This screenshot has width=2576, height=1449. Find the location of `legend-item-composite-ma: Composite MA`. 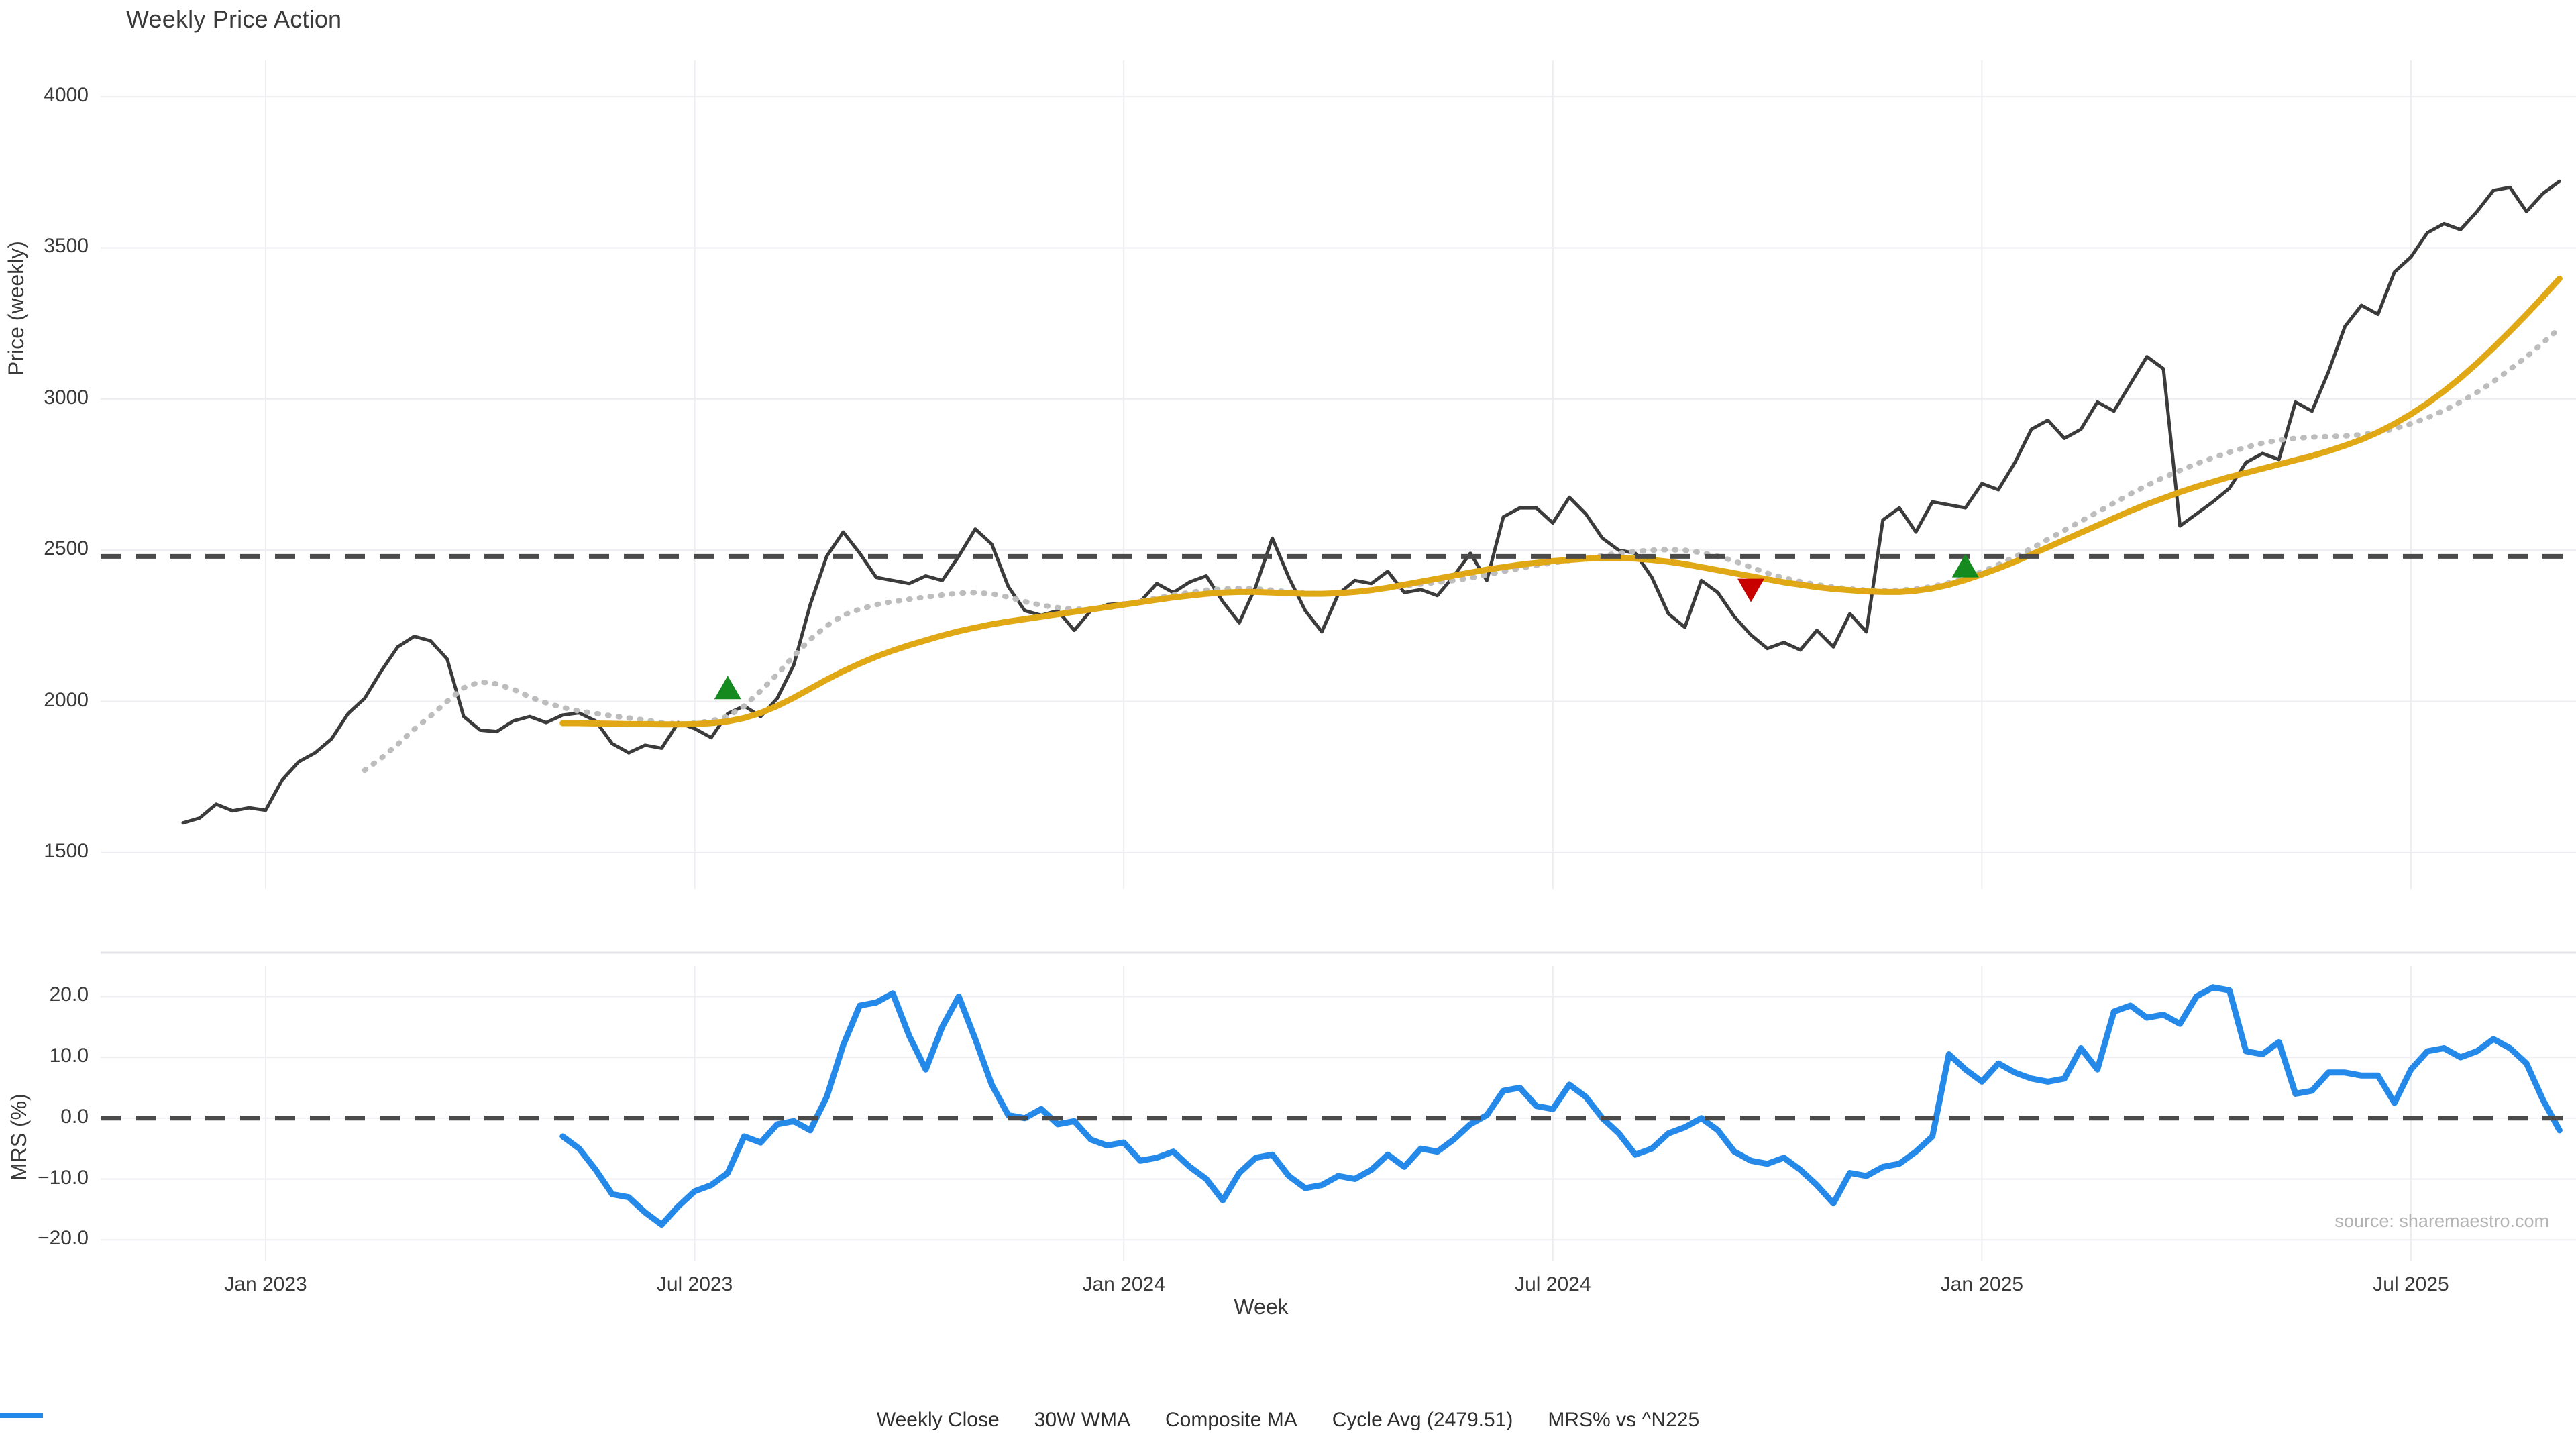

legend-item-composite-ma: Composite MA is located at coordinates (648, 1420).